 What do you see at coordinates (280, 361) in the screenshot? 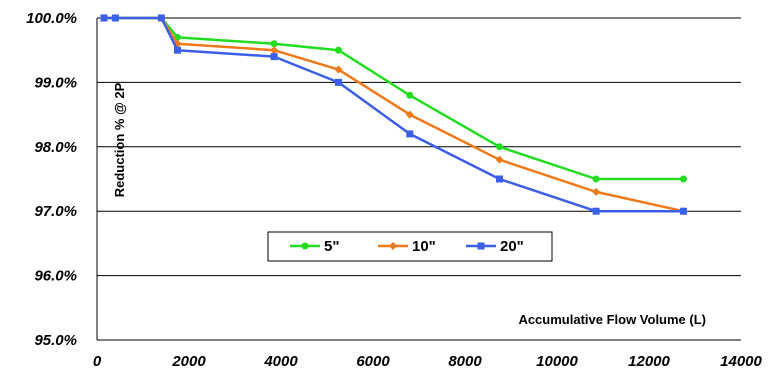
I see `x-tick-label: 4000` at bounding box center [280, 361].